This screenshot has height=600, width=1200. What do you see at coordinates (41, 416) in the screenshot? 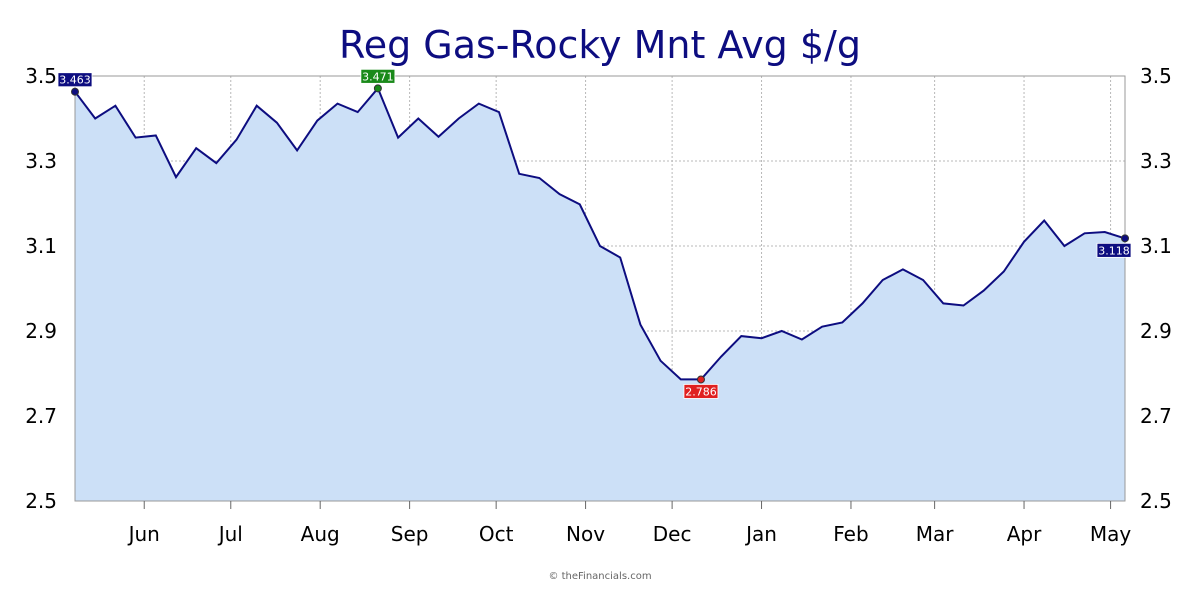
I see `y-tick-label-left: 2.7` at bounding box center [41, 416].